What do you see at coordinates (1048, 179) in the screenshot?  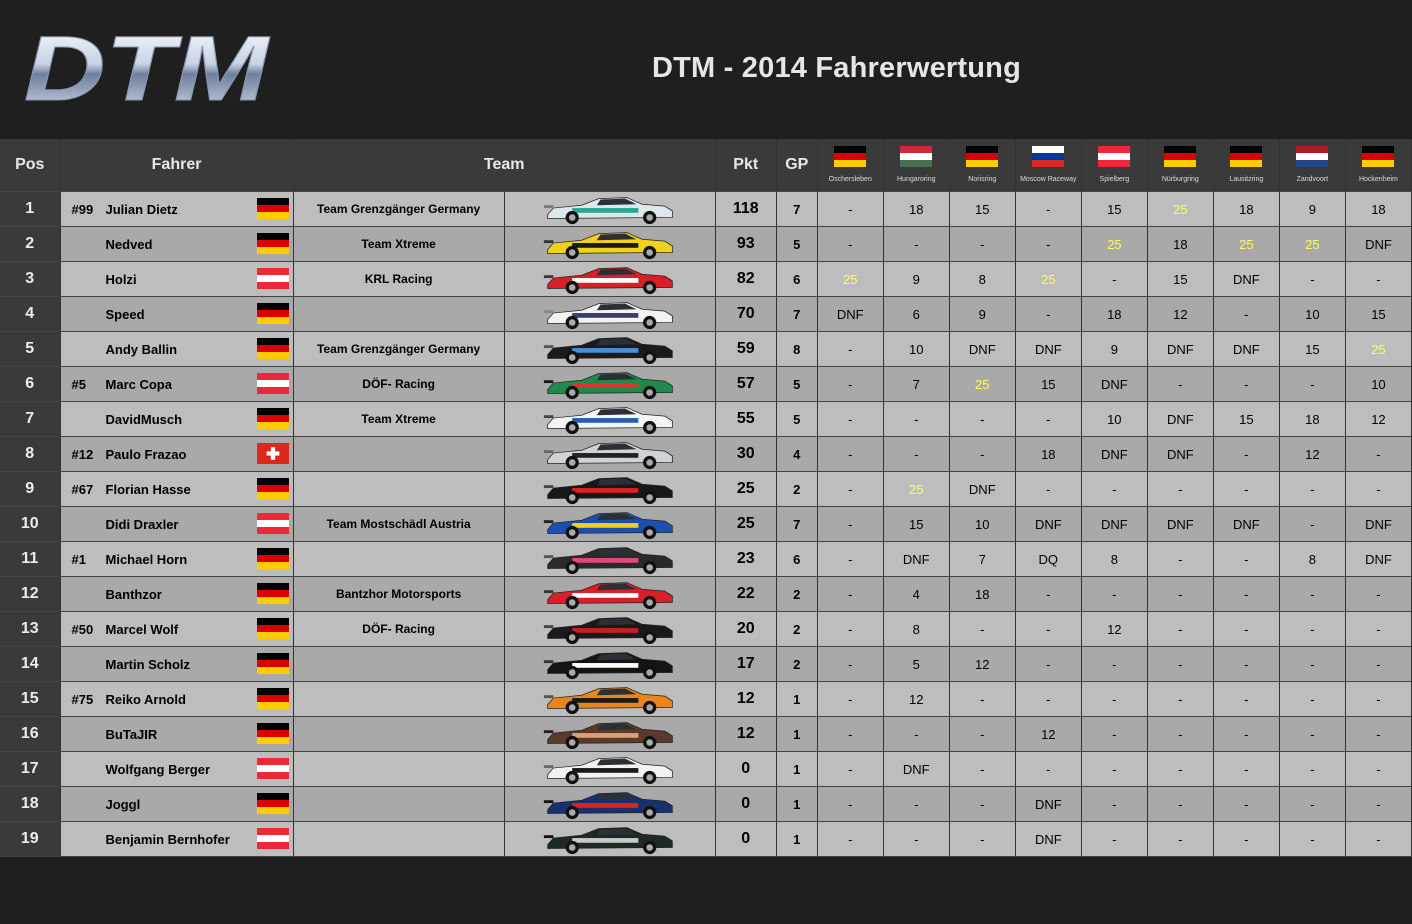 I see `race-name: Moscow Raceway` at bounding box center [1048, 179].